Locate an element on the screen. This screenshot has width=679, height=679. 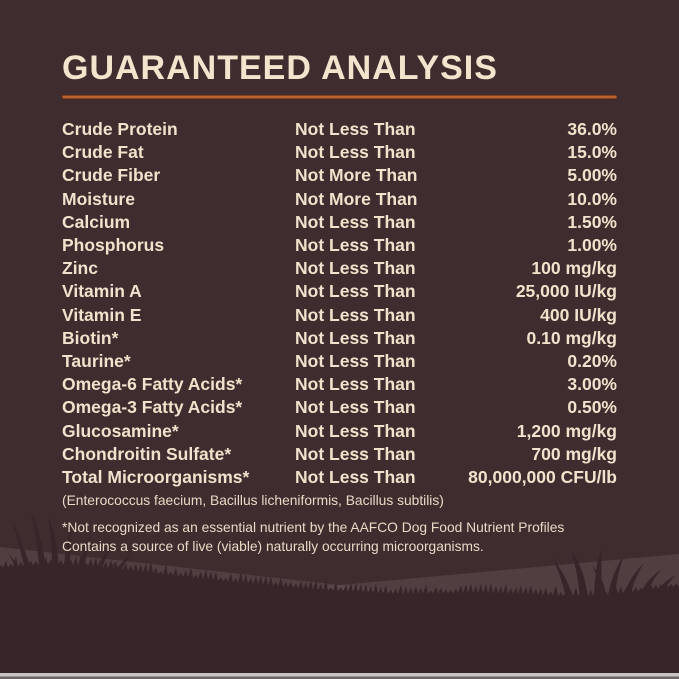
page-title: GUARANTEED ANALYSIS is located at coordinates (280, 68).